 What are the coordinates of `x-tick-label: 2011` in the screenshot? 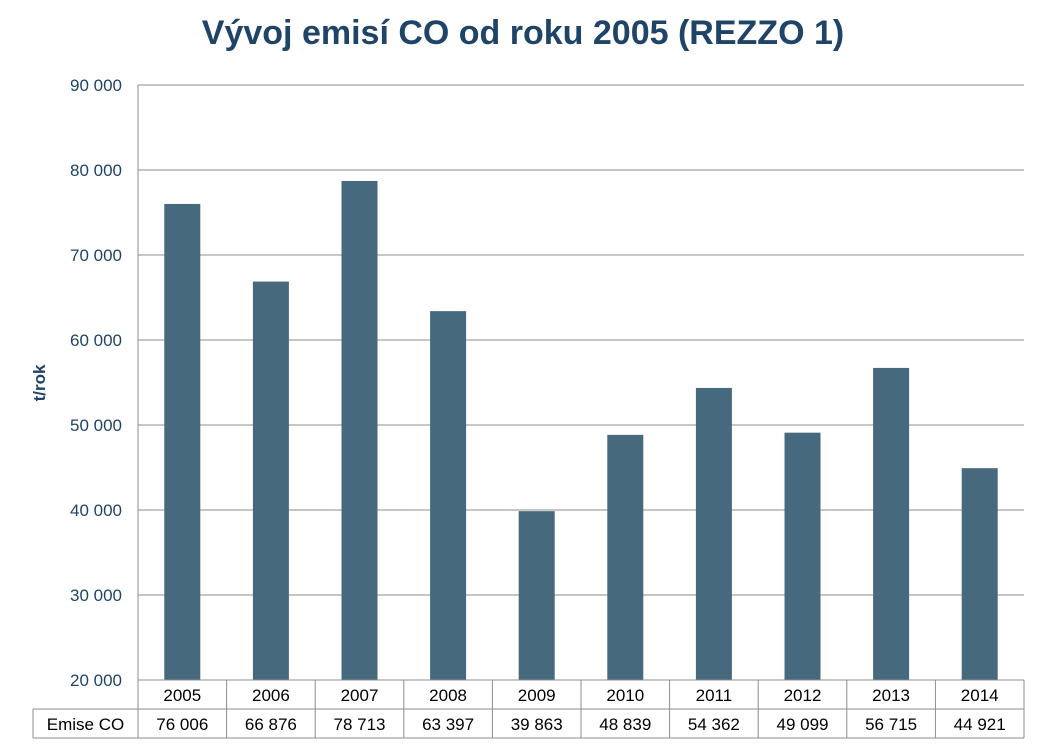 It's located at (714, 695).